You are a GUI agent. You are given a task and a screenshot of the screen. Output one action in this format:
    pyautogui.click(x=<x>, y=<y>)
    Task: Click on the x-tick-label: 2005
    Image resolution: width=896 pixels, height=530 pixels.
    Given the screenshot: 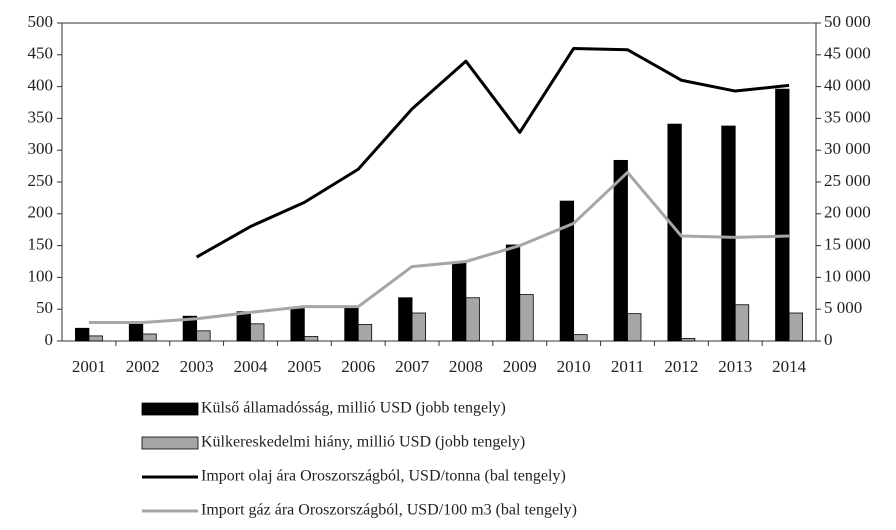 What is the action you would take?
    pyautogui.click(x=304, y=366)
    